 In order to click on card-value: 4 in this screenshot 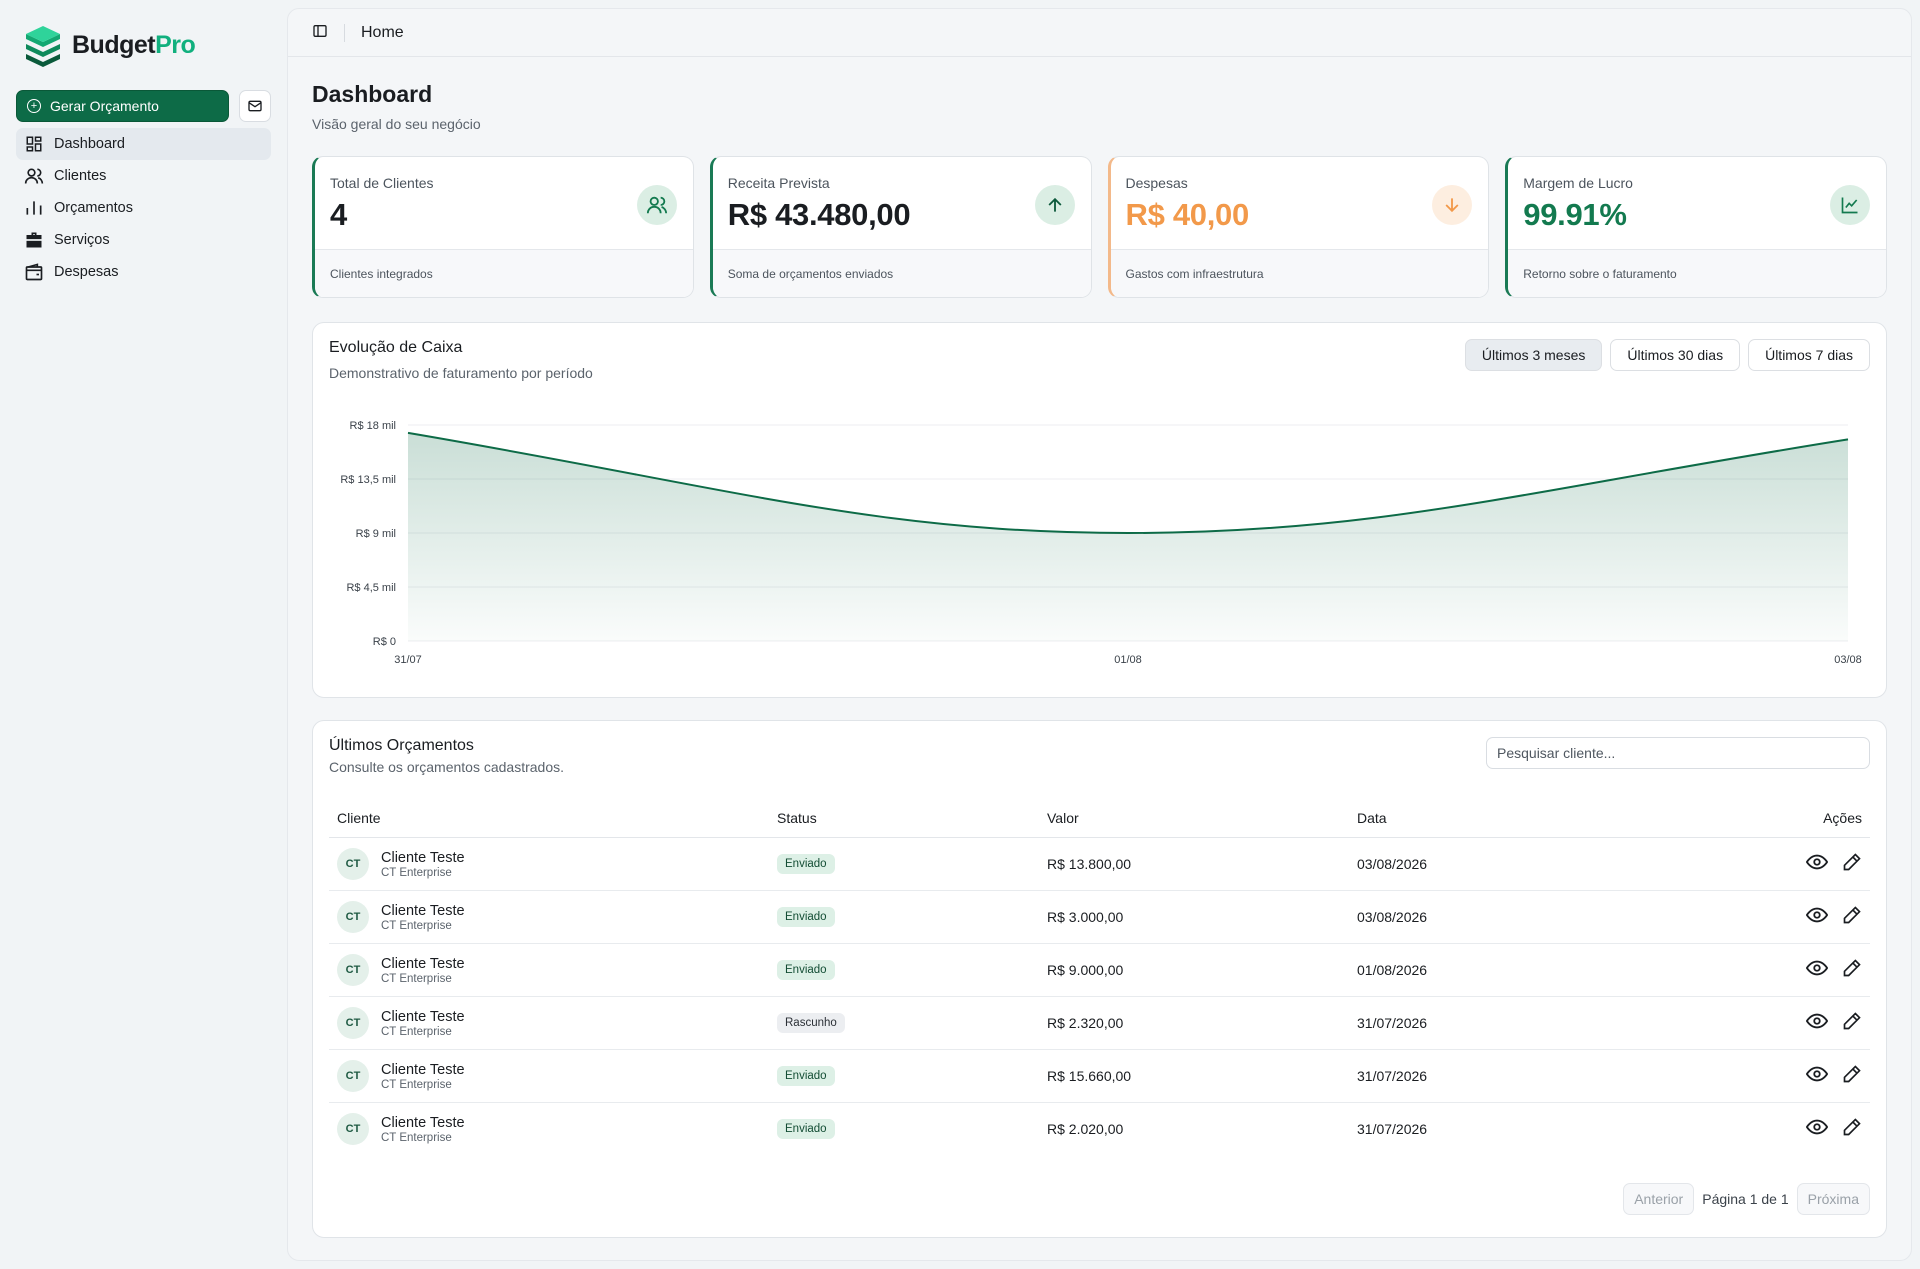, I will do `click(338, 214)`.